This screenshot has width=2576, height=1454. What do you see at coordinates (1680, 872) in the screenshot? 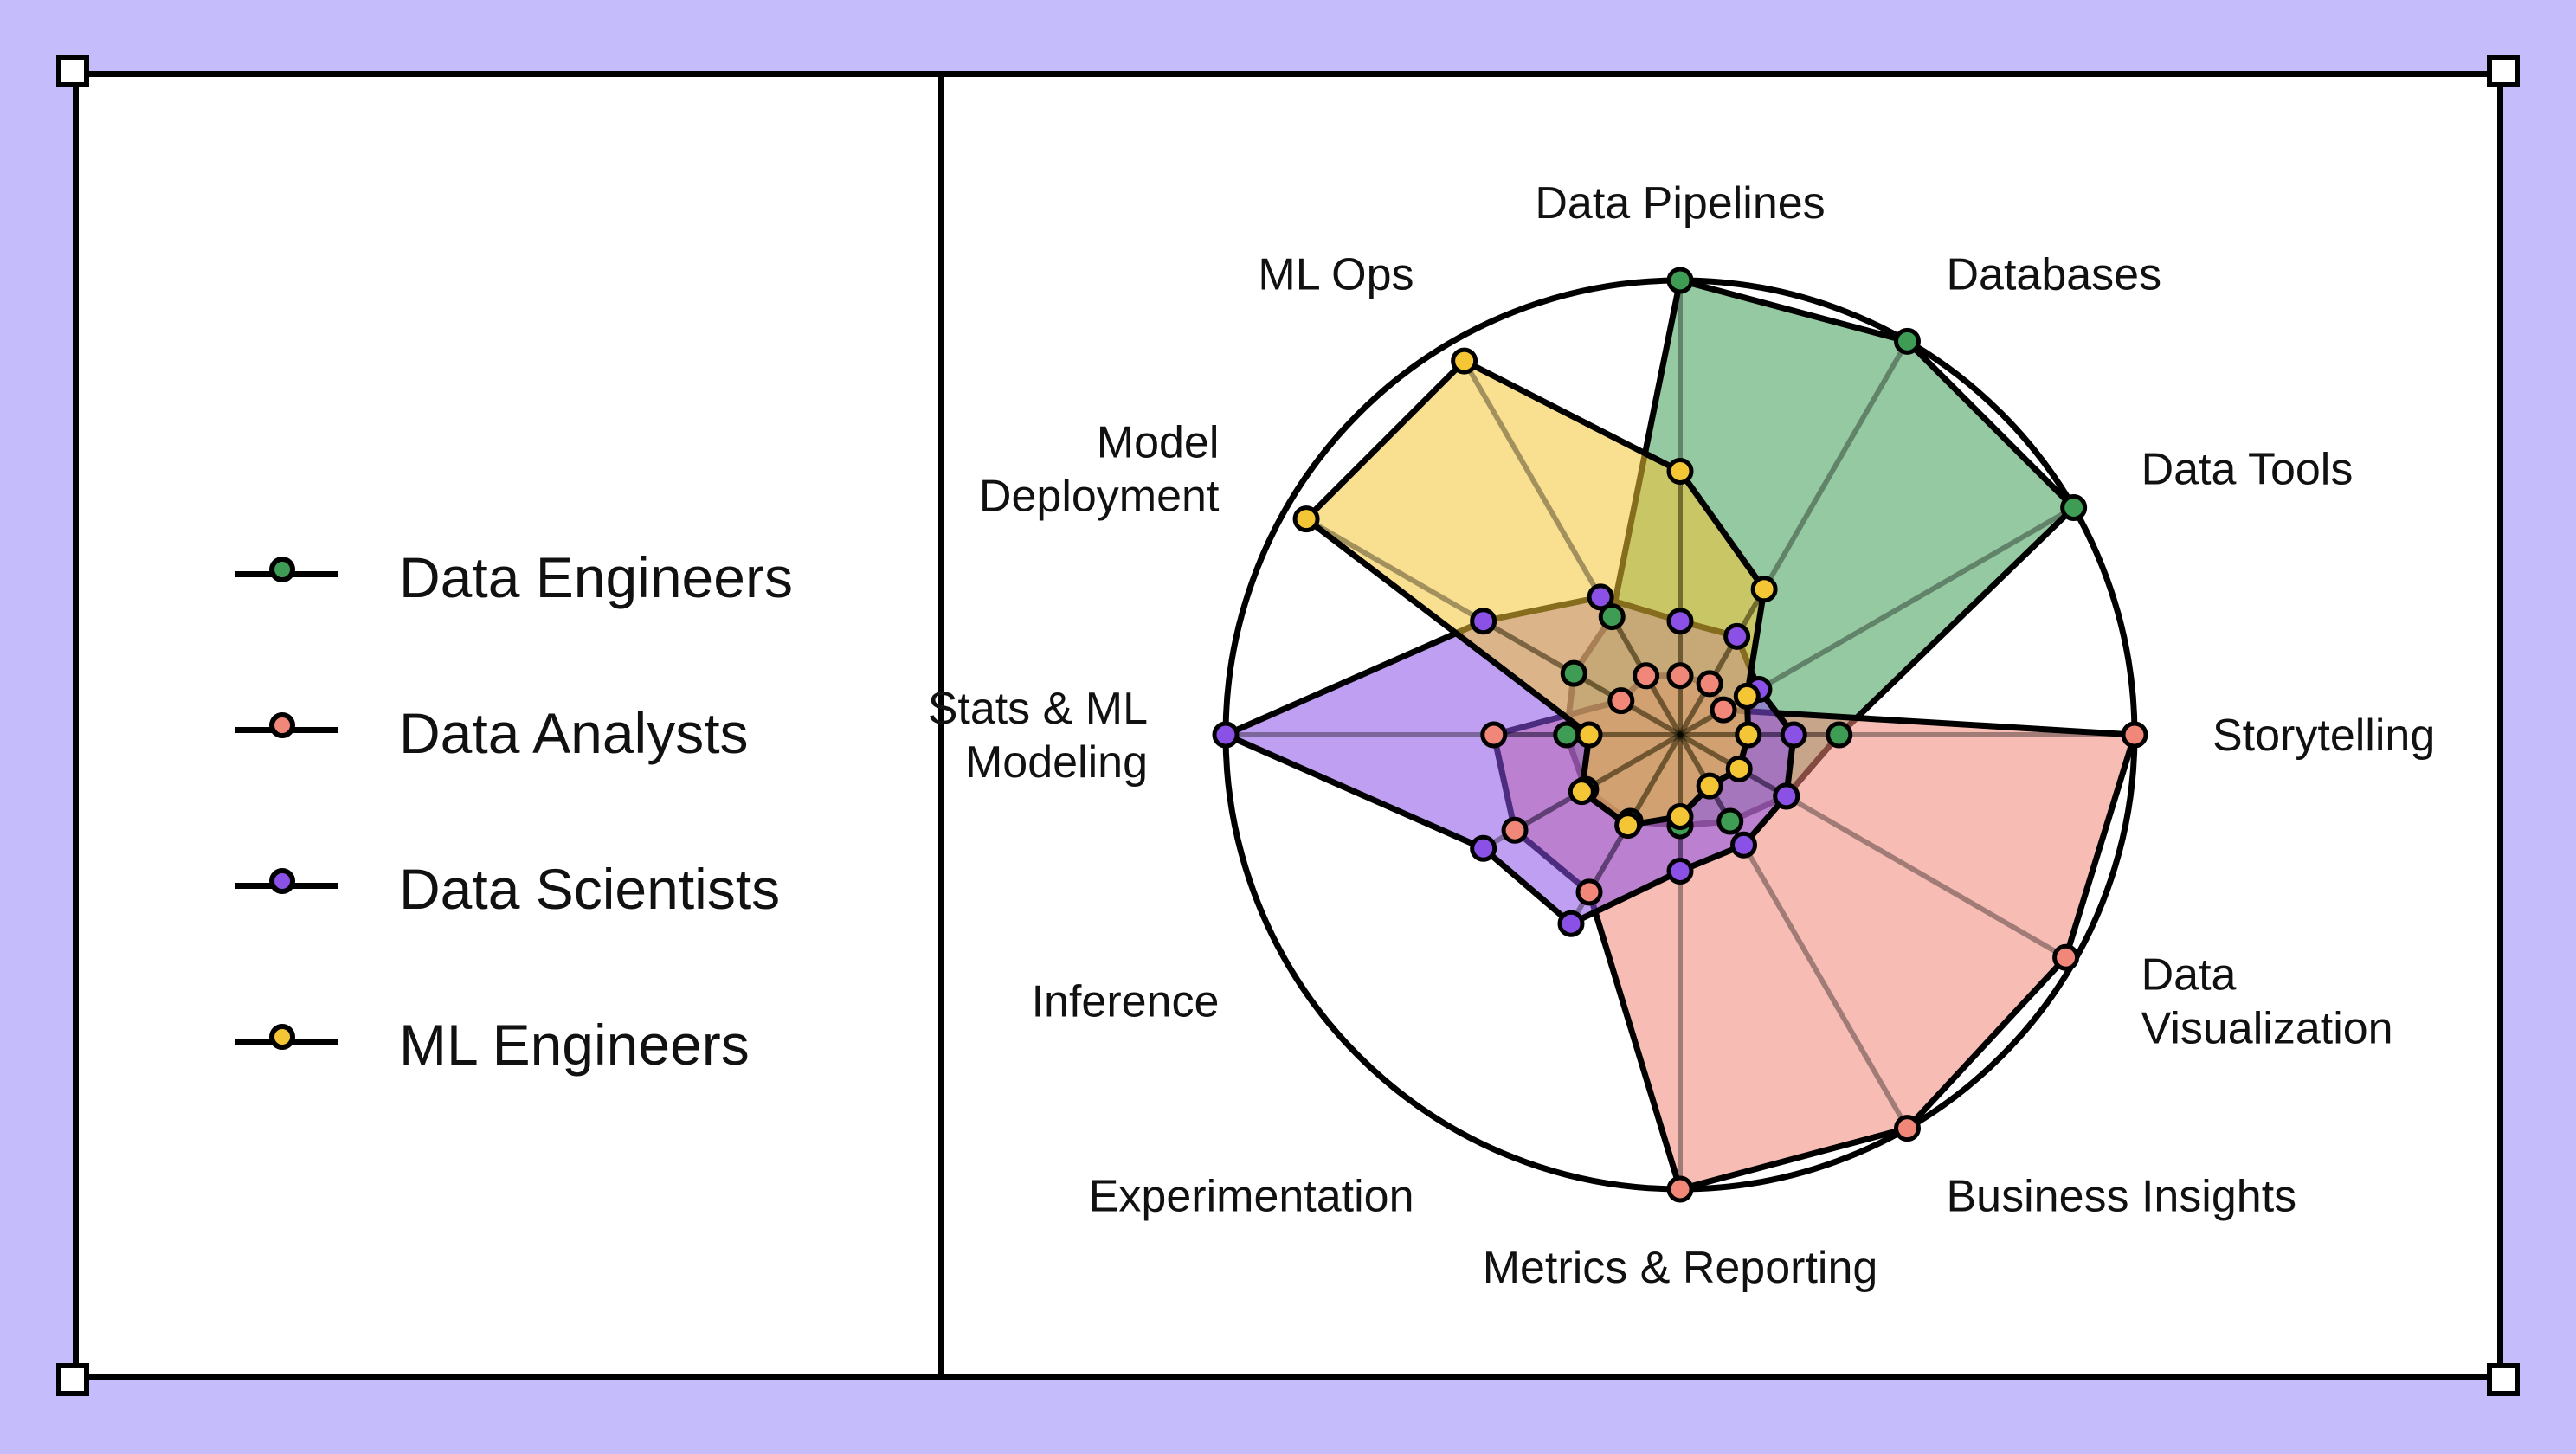
I see `data-point-data-scientists-metrics-reporting` at bounding box center [1680, 872].